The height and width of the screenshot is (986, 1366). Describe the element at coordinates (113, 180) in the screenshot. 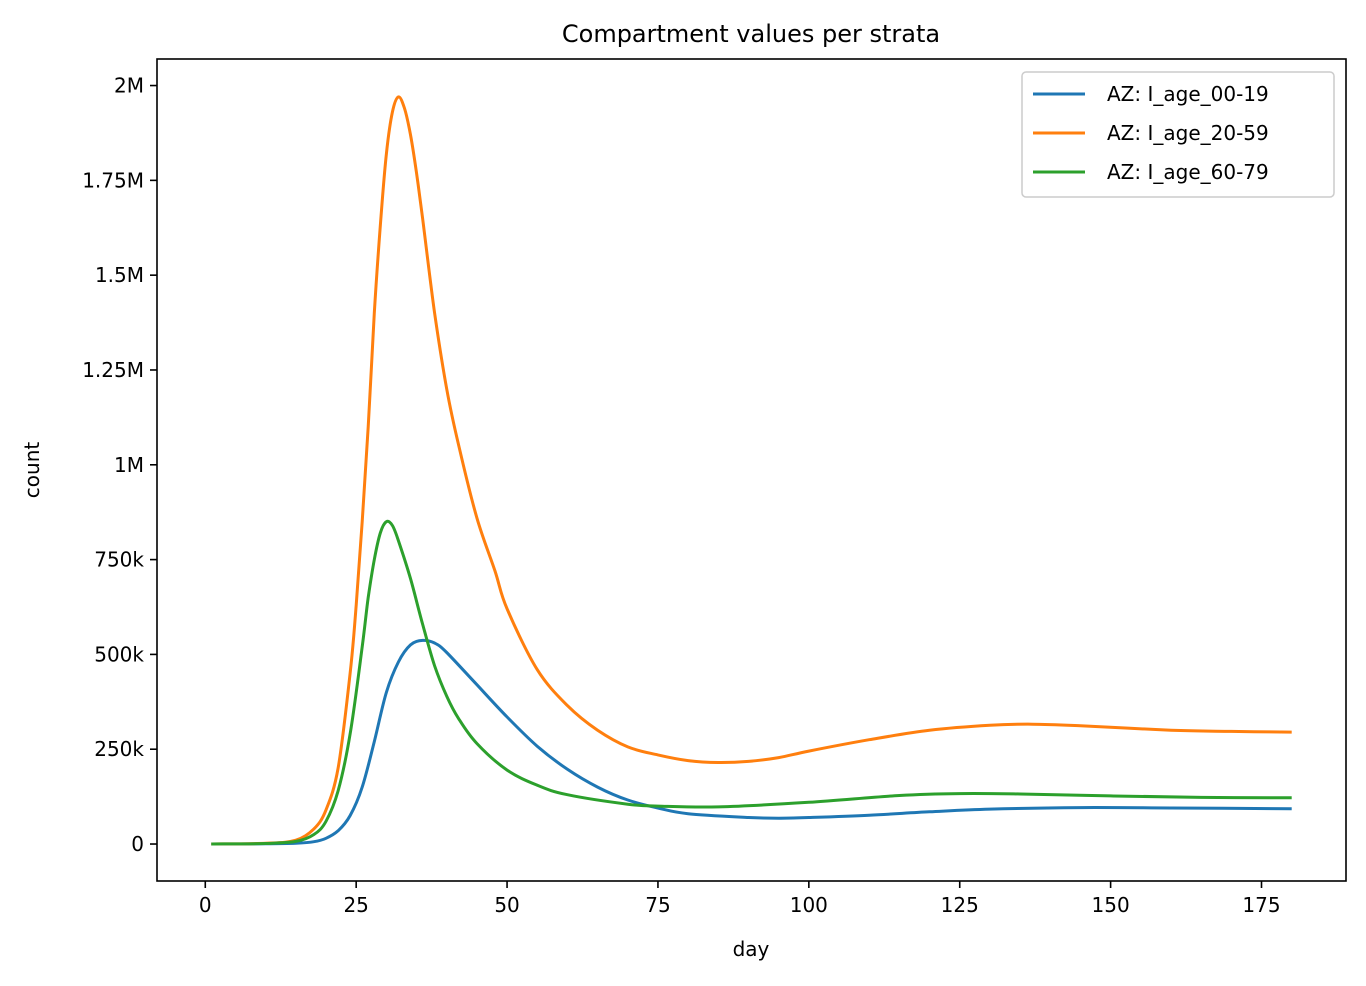

I see `y-tick-label: 1.75M` at that location.